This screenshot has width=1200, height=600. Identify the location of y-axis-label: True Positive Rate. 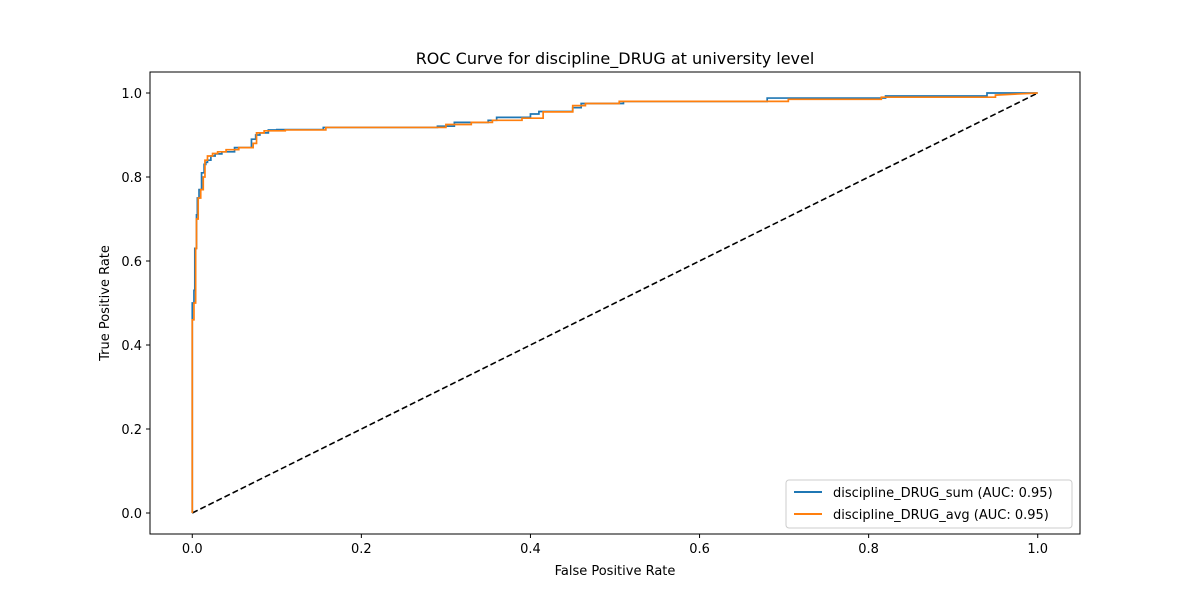
(105, 303).